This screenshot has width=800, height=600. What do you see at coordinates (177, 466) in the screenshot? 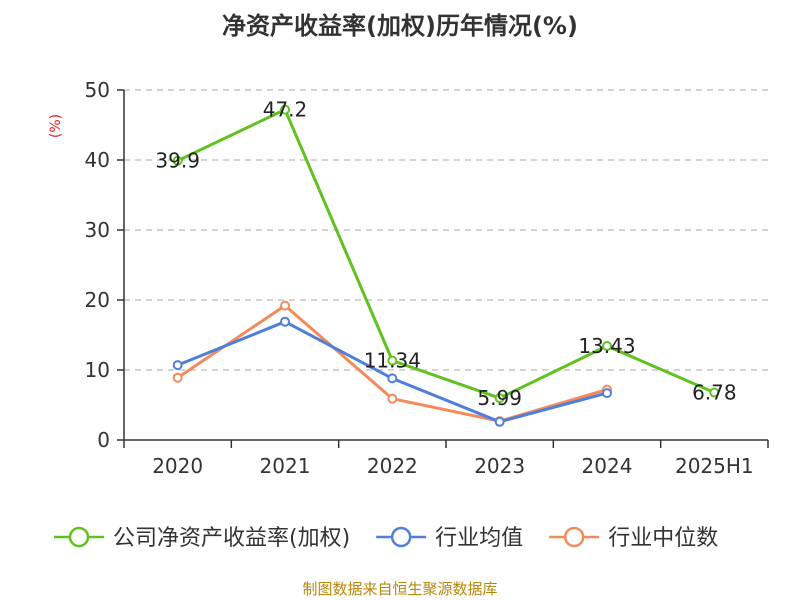
I see `x-tick-label: 2020` at bounding box center [177, 466].